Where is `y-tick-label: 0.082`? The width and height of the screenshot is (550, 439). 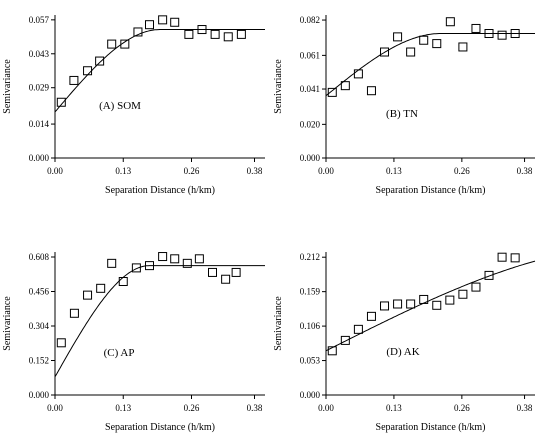
y-tick-label: 0.082 is located at coordinates (310, 20).